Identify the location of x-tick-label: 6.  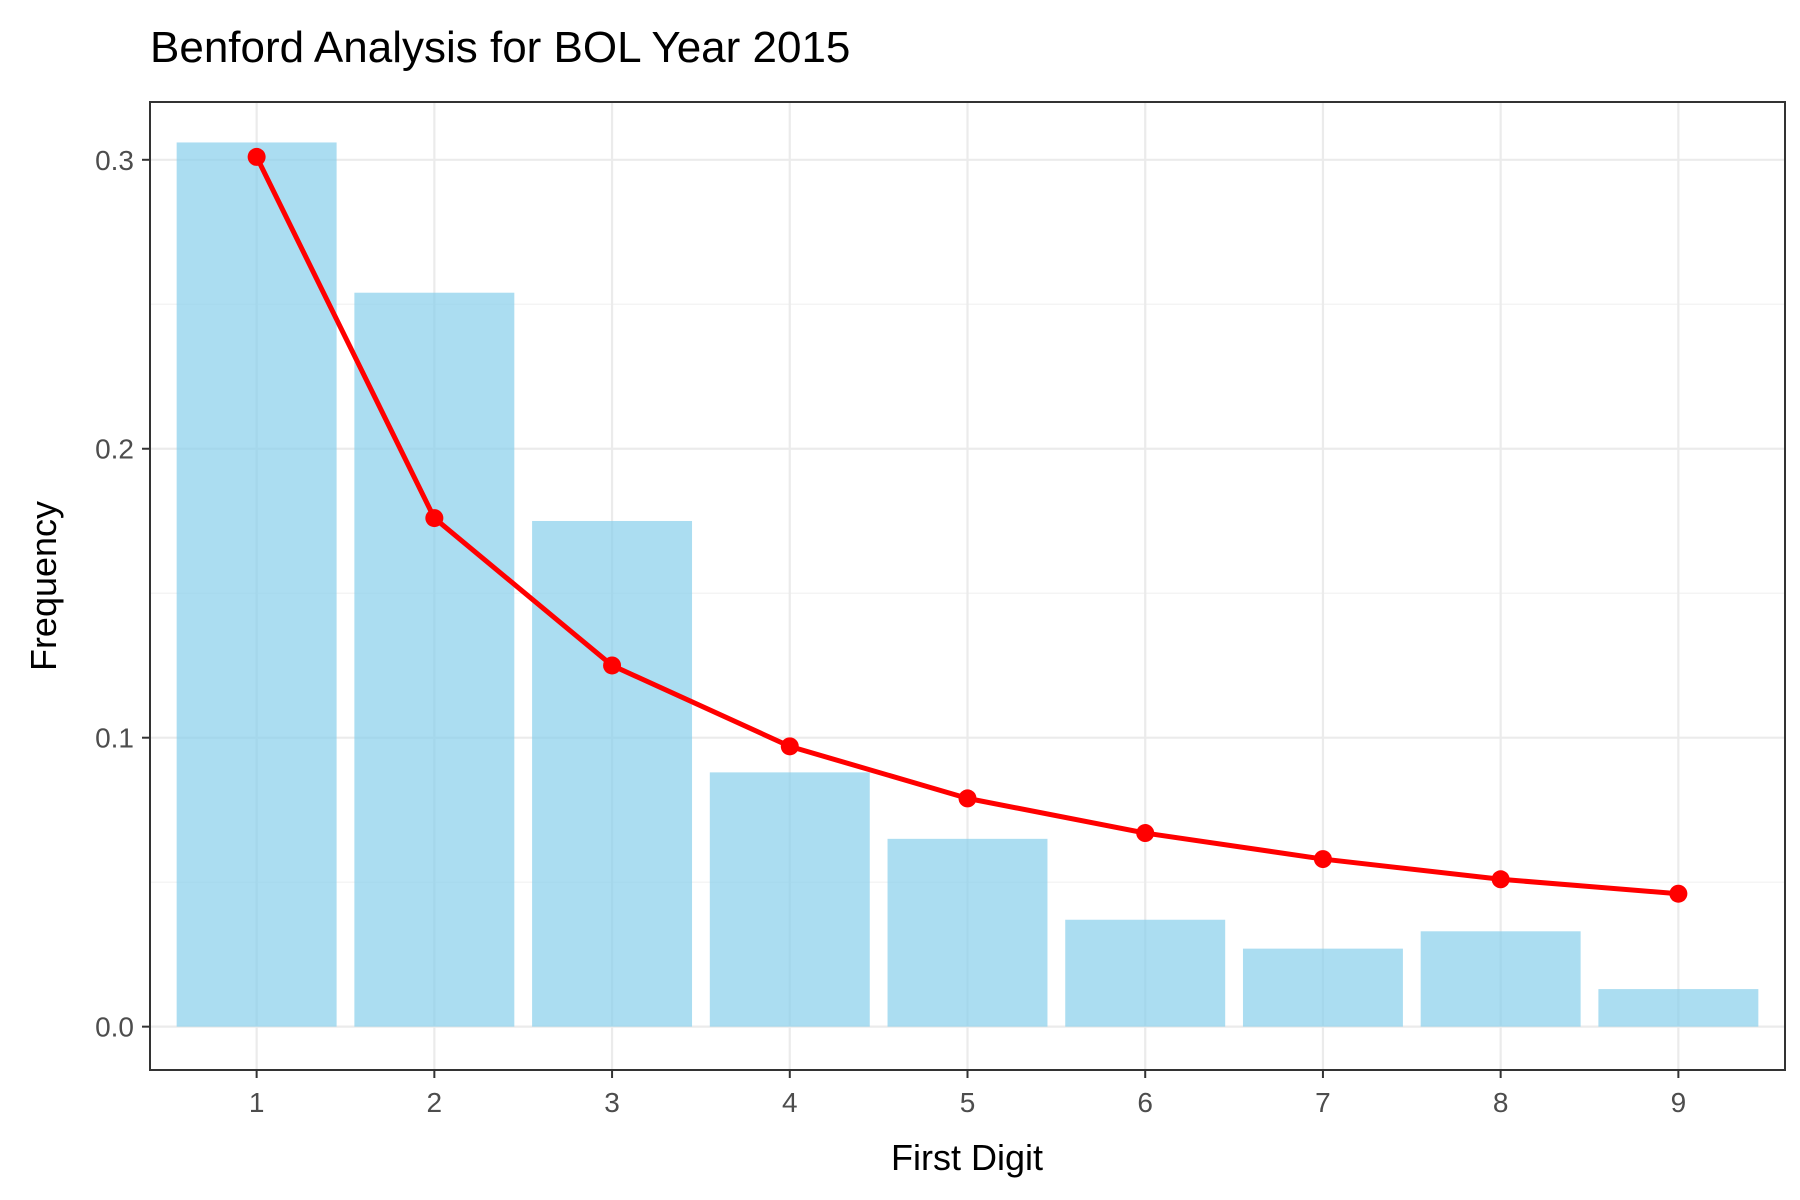
(1145, 1102).